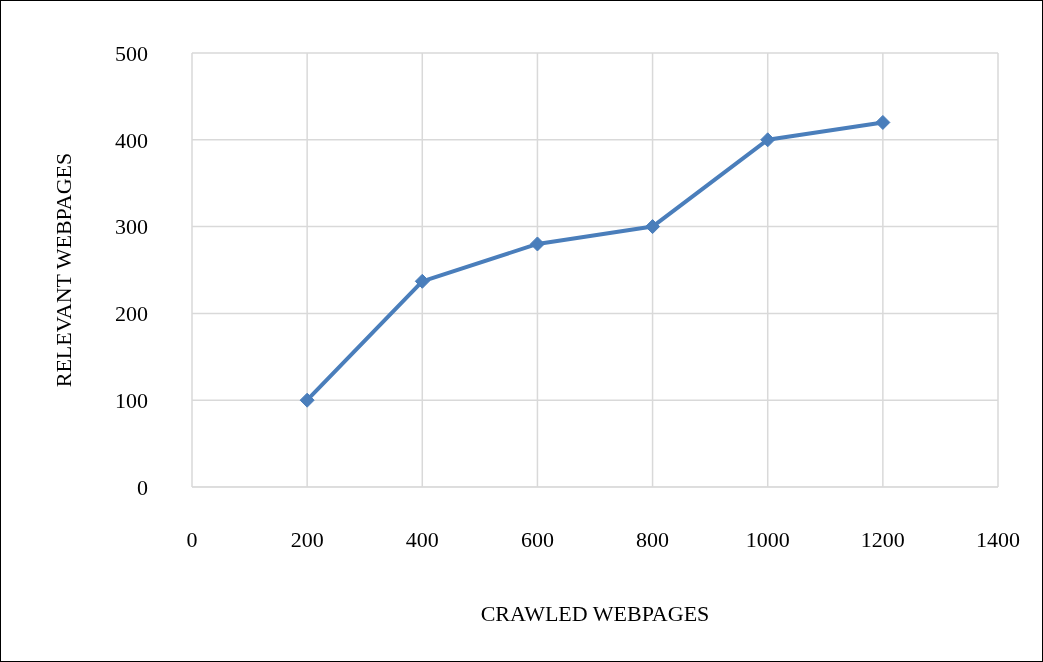  Describe the element at coordinates (767, 539) in the screenshot. I see `x-tick-label: 1000` at that location.